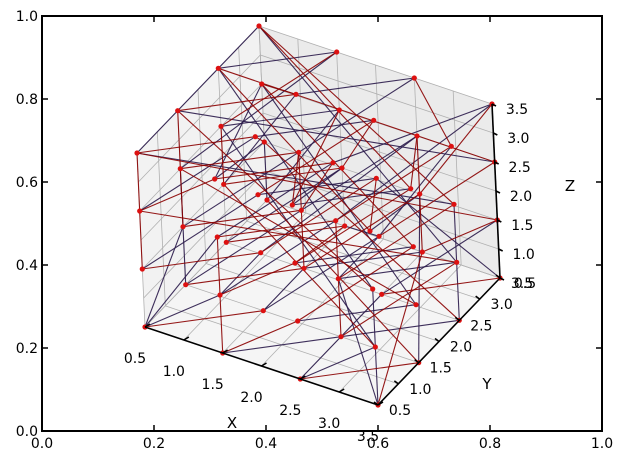 This screenshot has height=463, width=623. I want to click on outer-y-tick-label: 0.2, so click(27, 349).